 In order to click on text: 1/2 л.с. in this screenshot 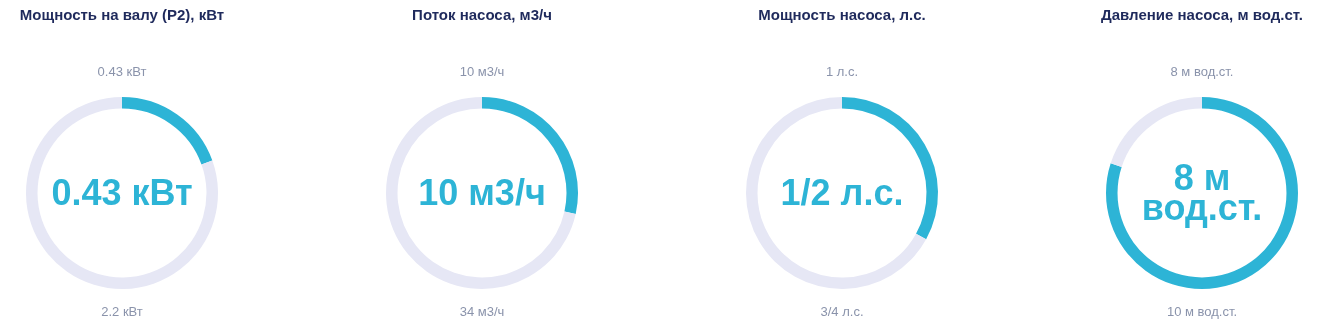, I will do `click(842, 192)`.